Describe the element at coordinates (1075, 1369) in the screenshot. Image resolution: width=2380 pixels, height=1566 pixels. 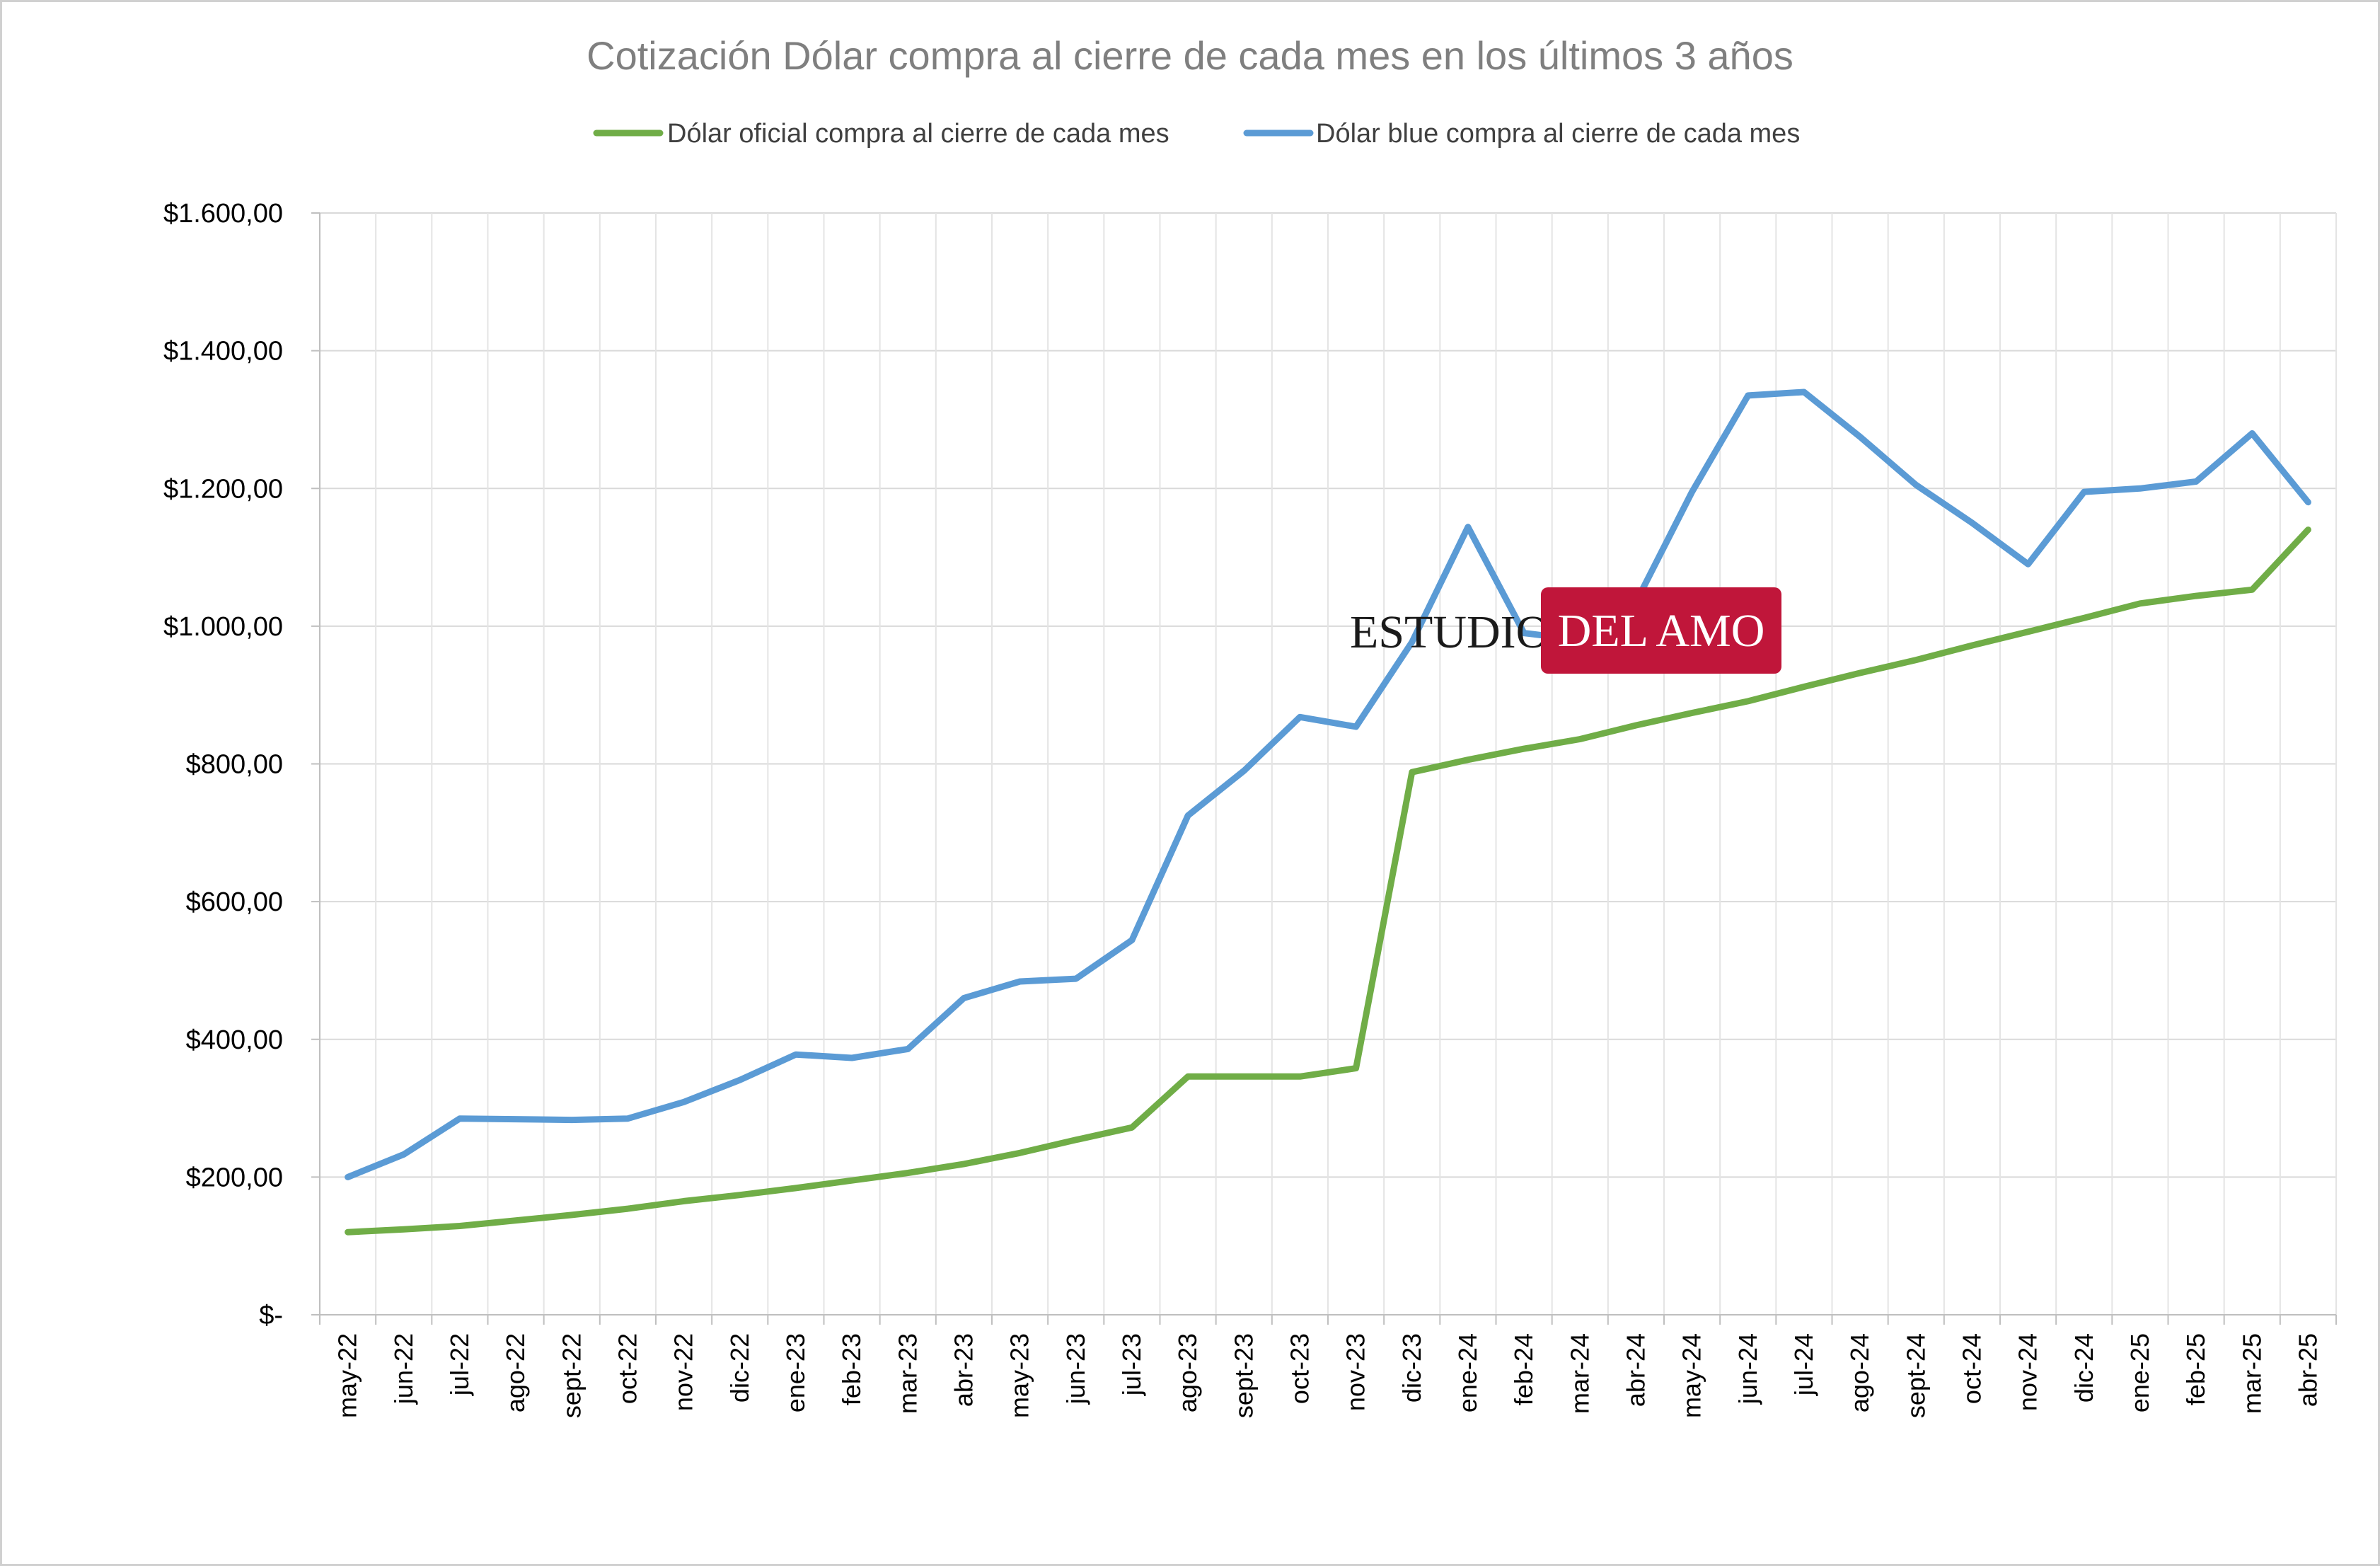
I see `x-tick-label: jun-23` at that location.